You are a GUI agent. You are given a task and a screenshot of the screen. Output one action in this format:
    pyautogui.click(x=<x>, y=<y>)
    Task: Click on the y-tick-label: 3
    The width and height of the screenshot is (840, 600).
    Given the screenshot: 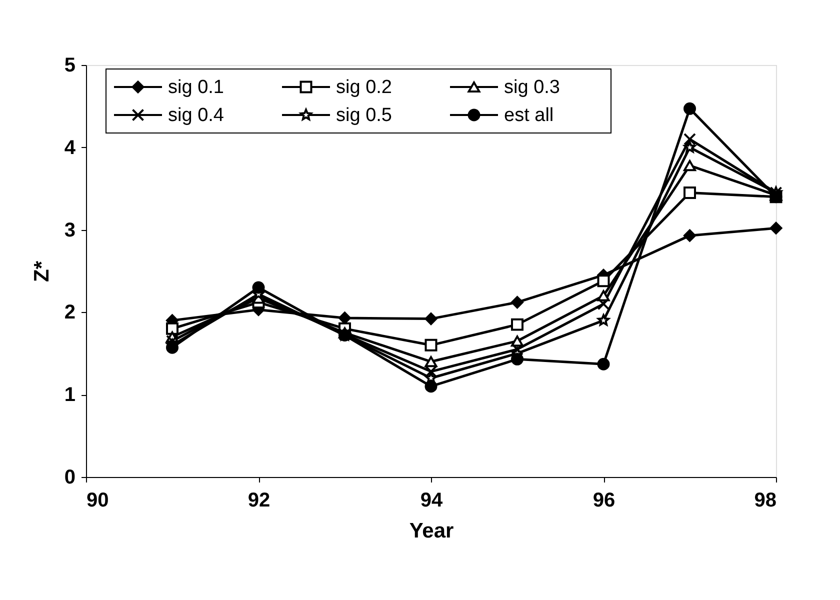 What is the action you would take?
    pyautogui.click(x=70, y=230)
    